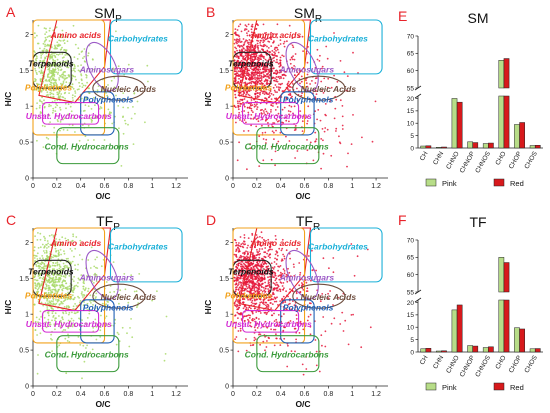 This screenshot has width=550, height=413. Describe the element at coordinates (81, 186) in the screenshot. I see `x-tick-label: 0.4` at that location.